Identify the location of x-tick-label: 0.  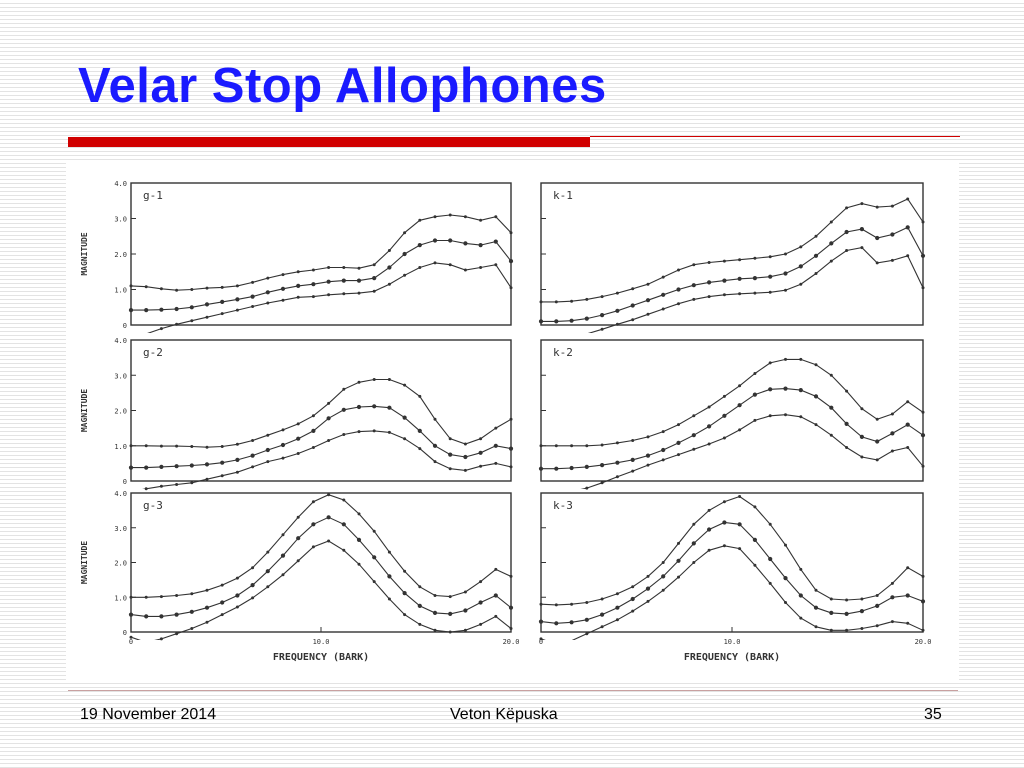
(131, 642).